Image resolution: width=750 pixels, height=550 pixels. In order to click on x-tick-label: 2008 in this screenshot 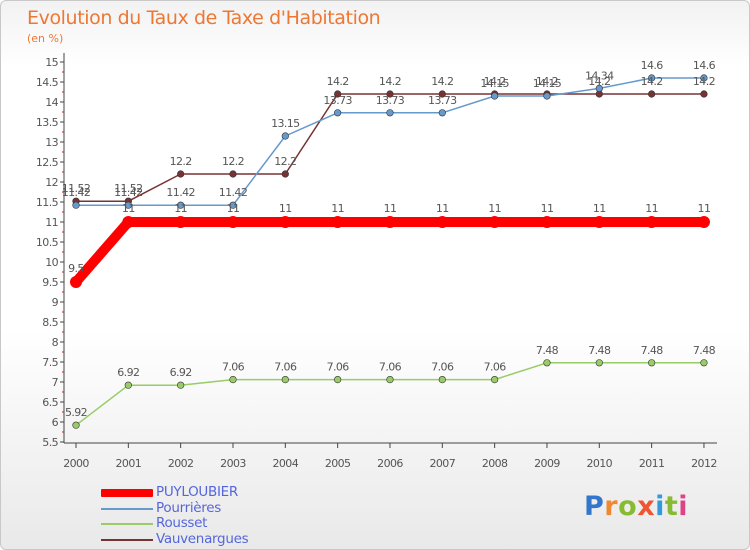, I will do `click(495, 463)`.